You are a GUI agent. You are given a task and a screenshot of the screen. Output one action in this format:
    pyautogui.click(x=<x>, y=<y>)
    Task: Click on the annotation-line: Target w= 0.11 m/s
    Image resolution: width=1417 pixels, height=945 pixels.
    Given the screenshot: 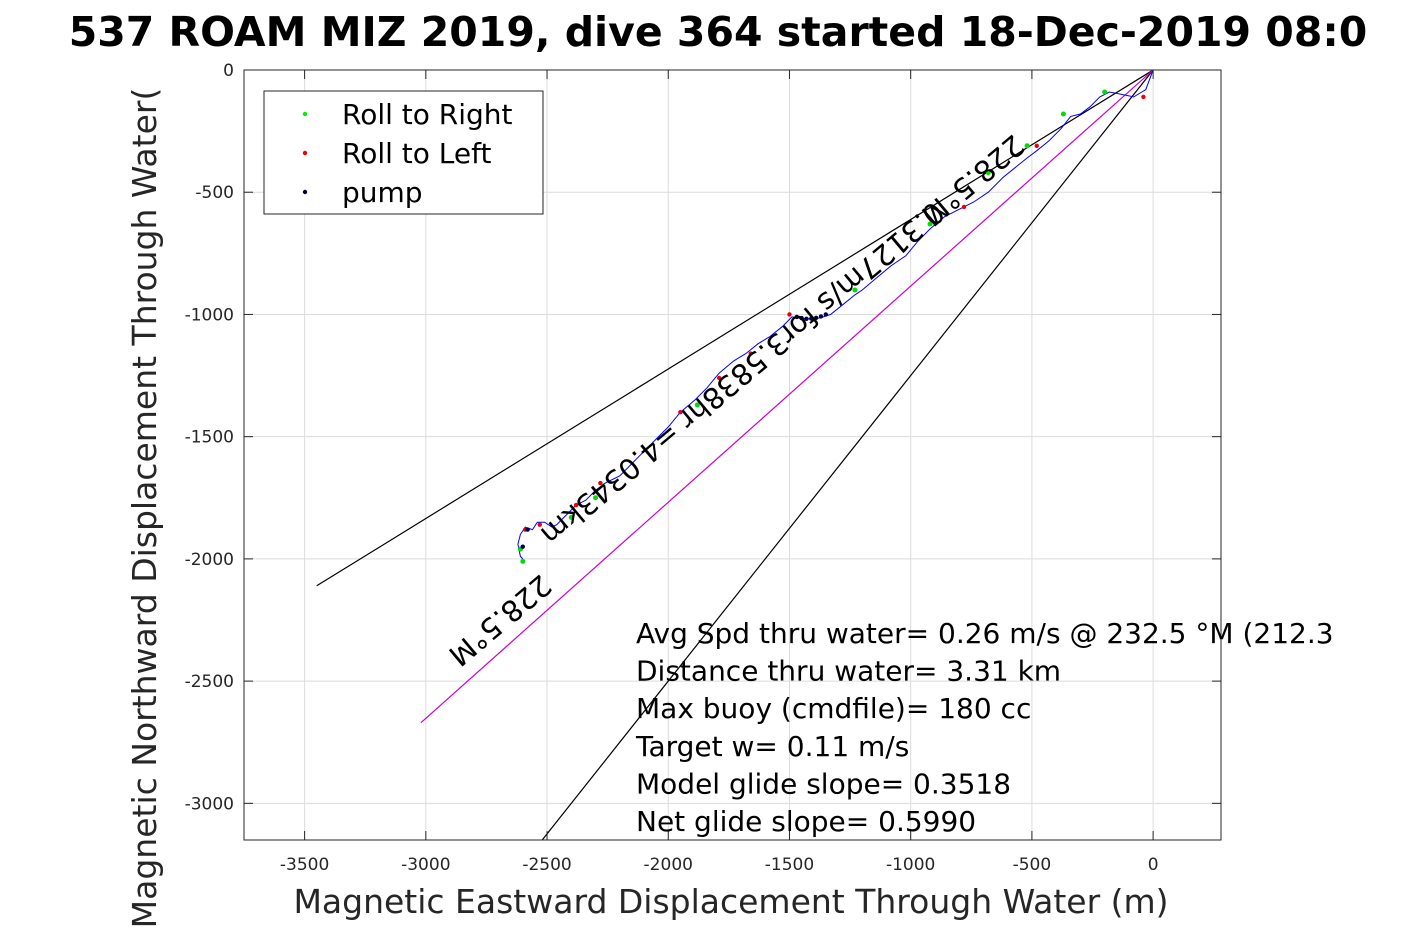 What is the action you would take?
    pyautogui.click(x=772, y=746)
    